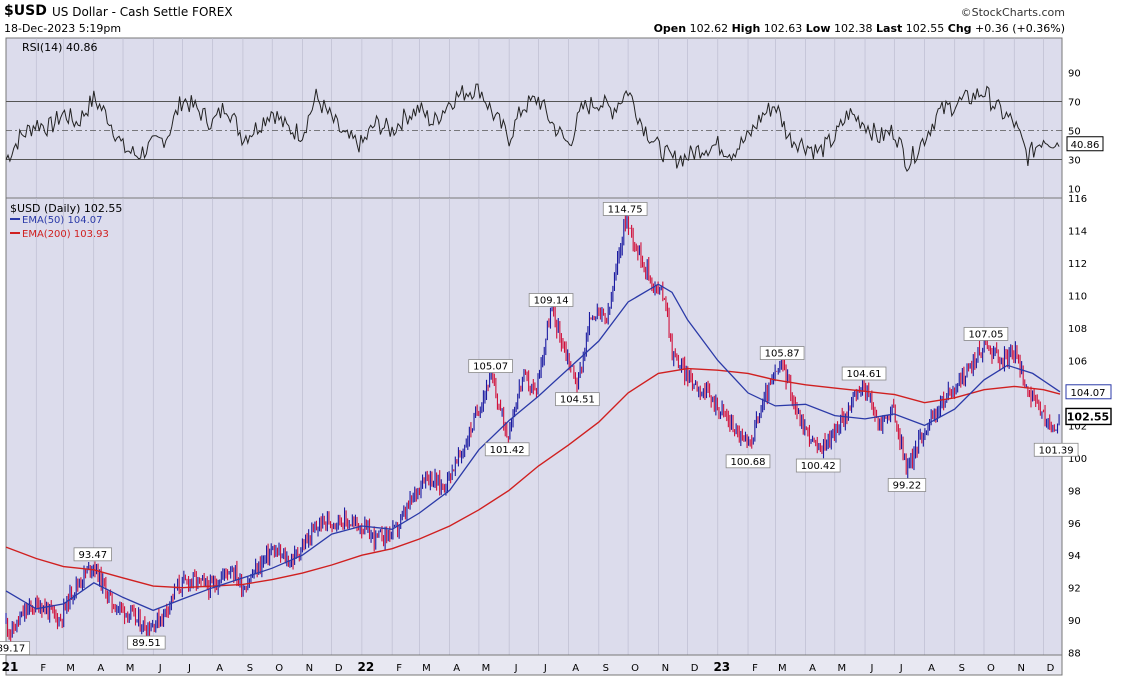  I want to click on symbol: $USD, so click(25, 11).